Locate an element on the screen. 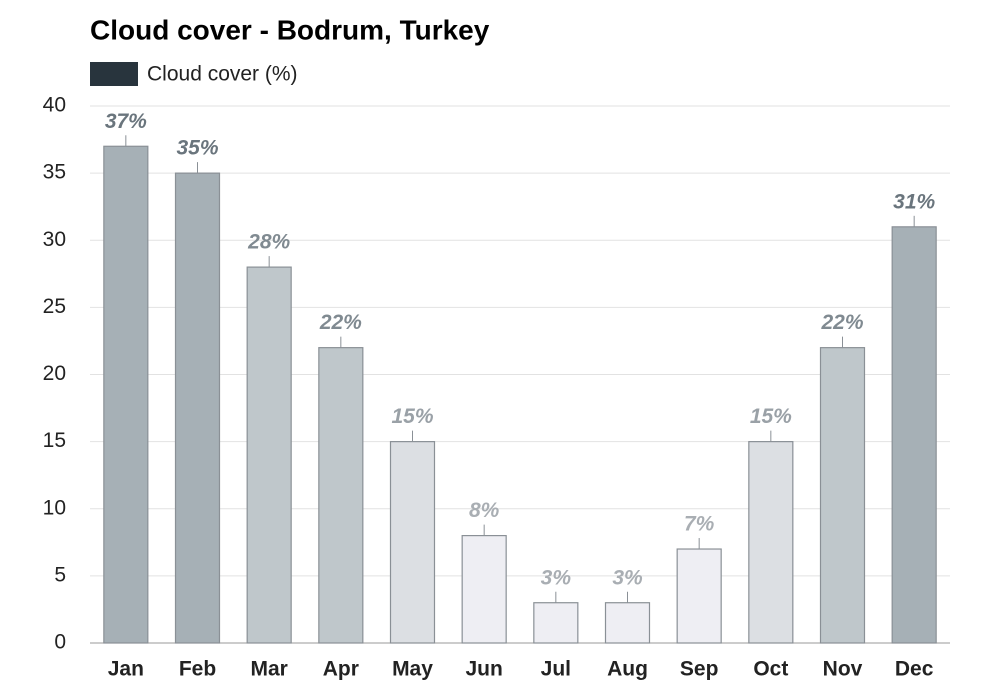  y-tick-label: 15 is located at coordinates (54, 440).